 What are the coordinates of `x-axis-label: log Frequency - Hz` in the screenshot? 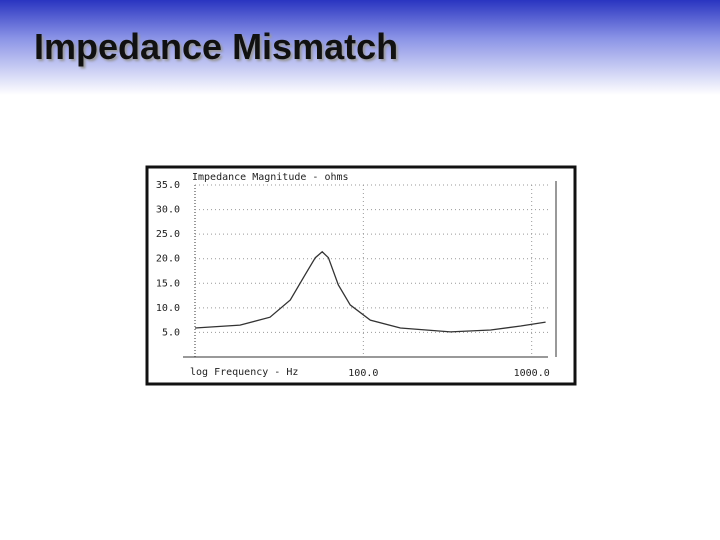 It's located at (244, 372).